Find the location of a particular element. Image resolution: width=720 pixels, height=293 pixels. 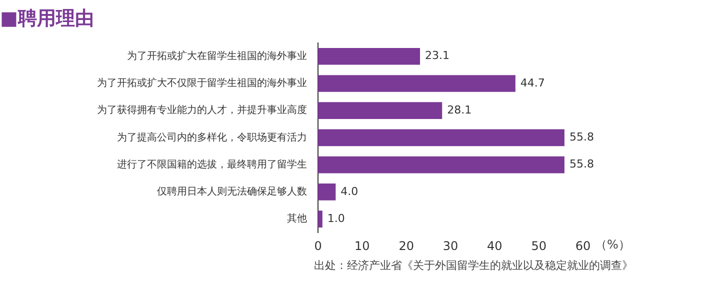

x-tick-label: 30 is located at coordinates (450, 245).